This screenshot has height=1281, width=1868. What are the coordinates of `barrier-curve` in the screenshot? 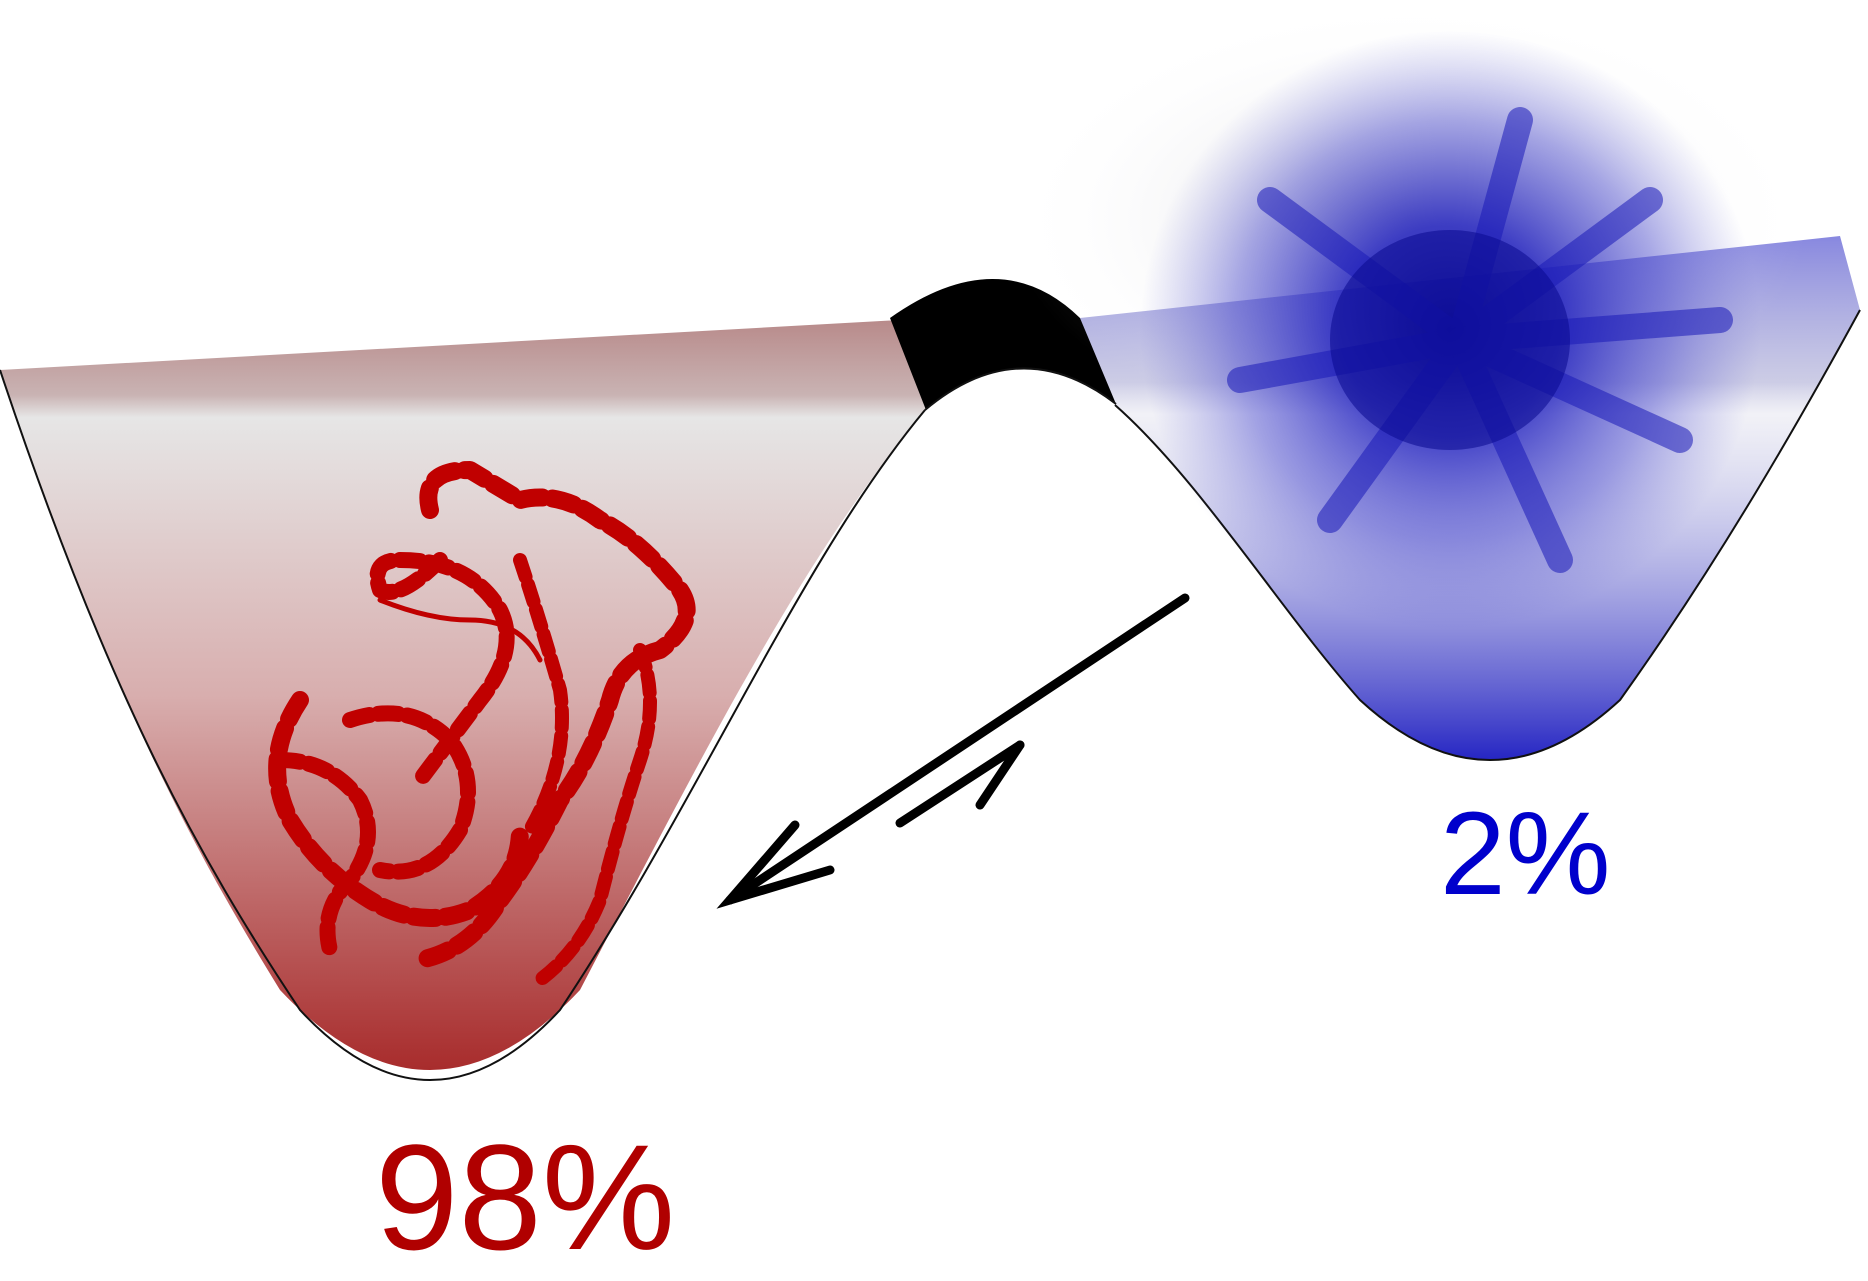 It's located at (1020, 389).